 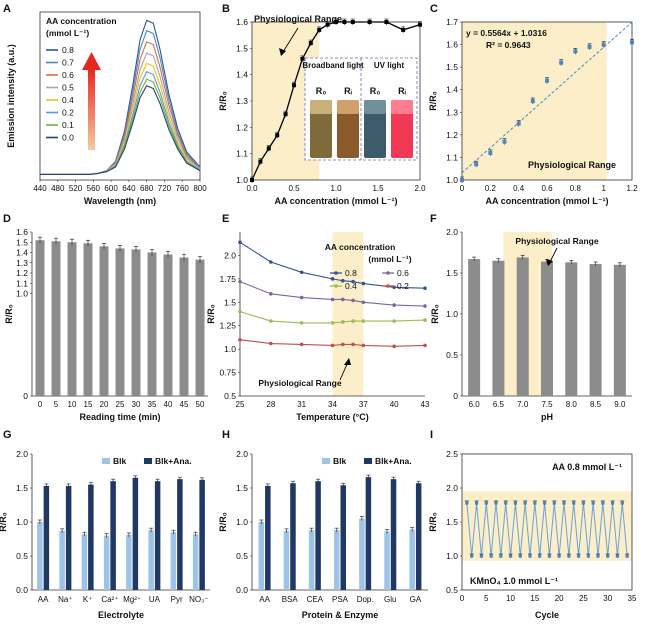 What do you see at coordinates (252, 188) in the screenshot?
I see `b-x-tick-label: 0.0` at bounding box center [252, 188].